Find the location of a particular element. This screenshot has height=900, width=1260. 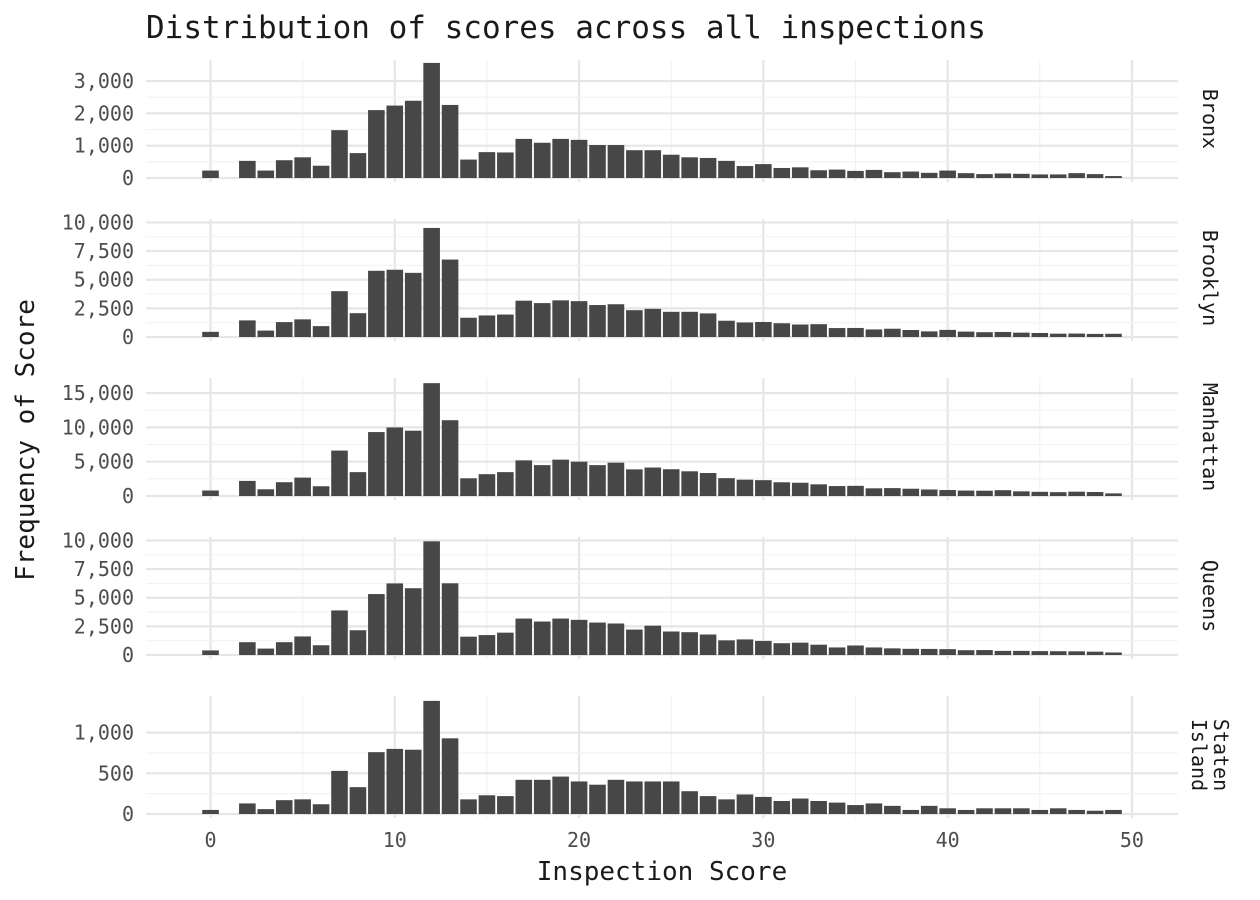

y-tick-label: 0 is located at coordinates (128, 814).